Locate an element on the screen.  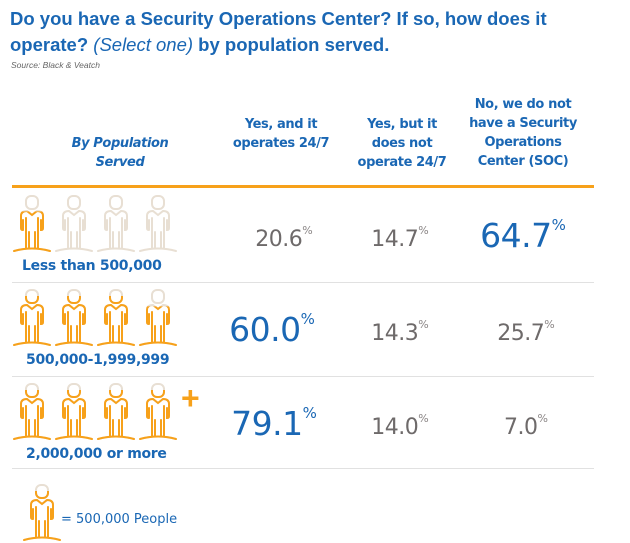
value-number: 25.7 is located at coordinates (521, 333).